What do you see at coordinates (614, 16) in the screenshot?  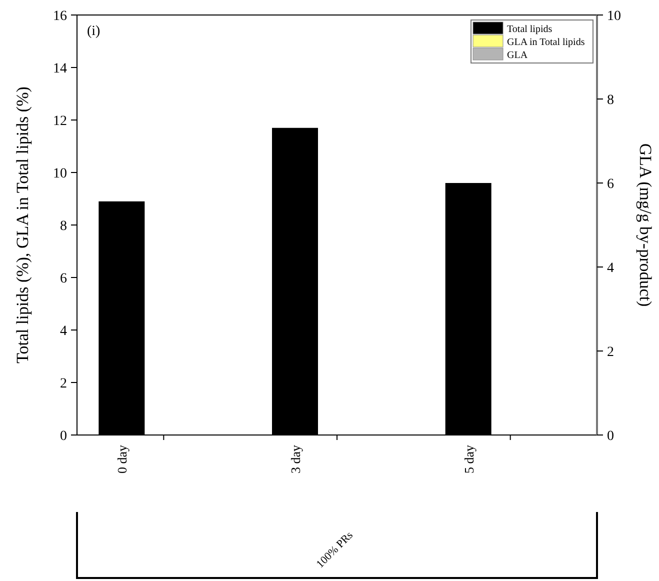 I see `y2-tick-label: 10` at bounding box center [614, 16].